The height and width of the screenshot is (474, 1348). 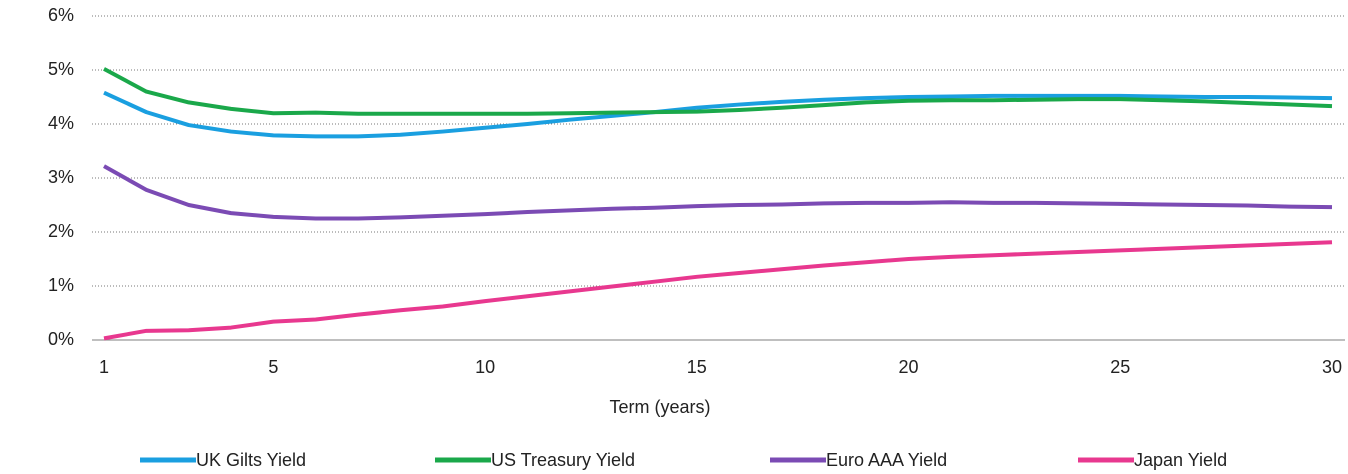 What do you see at coordinates (909, 367) in the screenshot?
I see `x-tick-label: 20` at bounding box center [909, 367].